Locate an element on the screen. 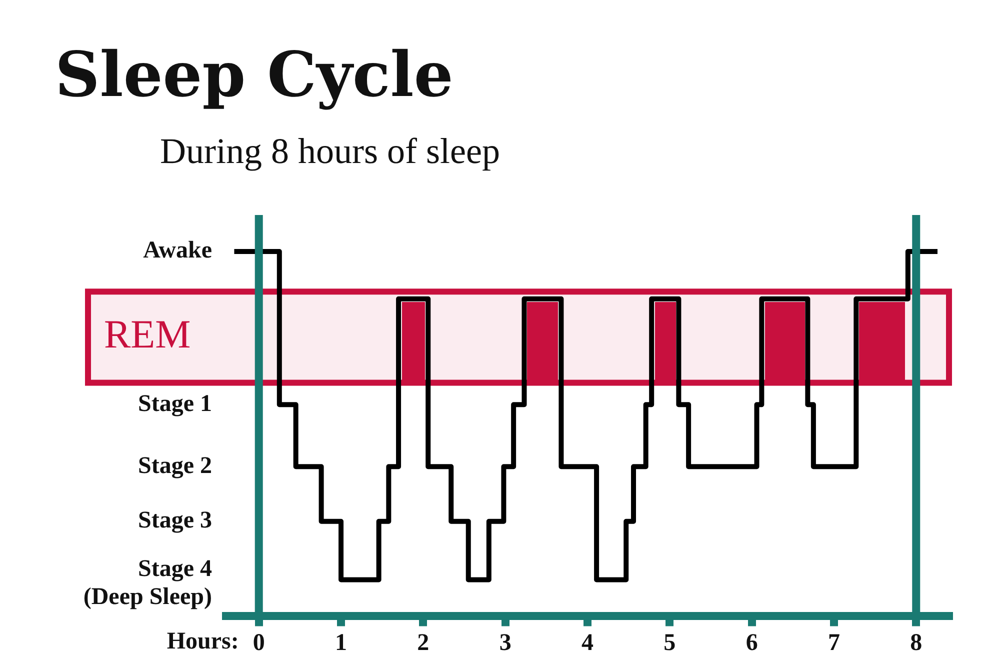 This screenshot has width=989, height=671. x-tick-label: 2 is located at coordinates (423, 643).